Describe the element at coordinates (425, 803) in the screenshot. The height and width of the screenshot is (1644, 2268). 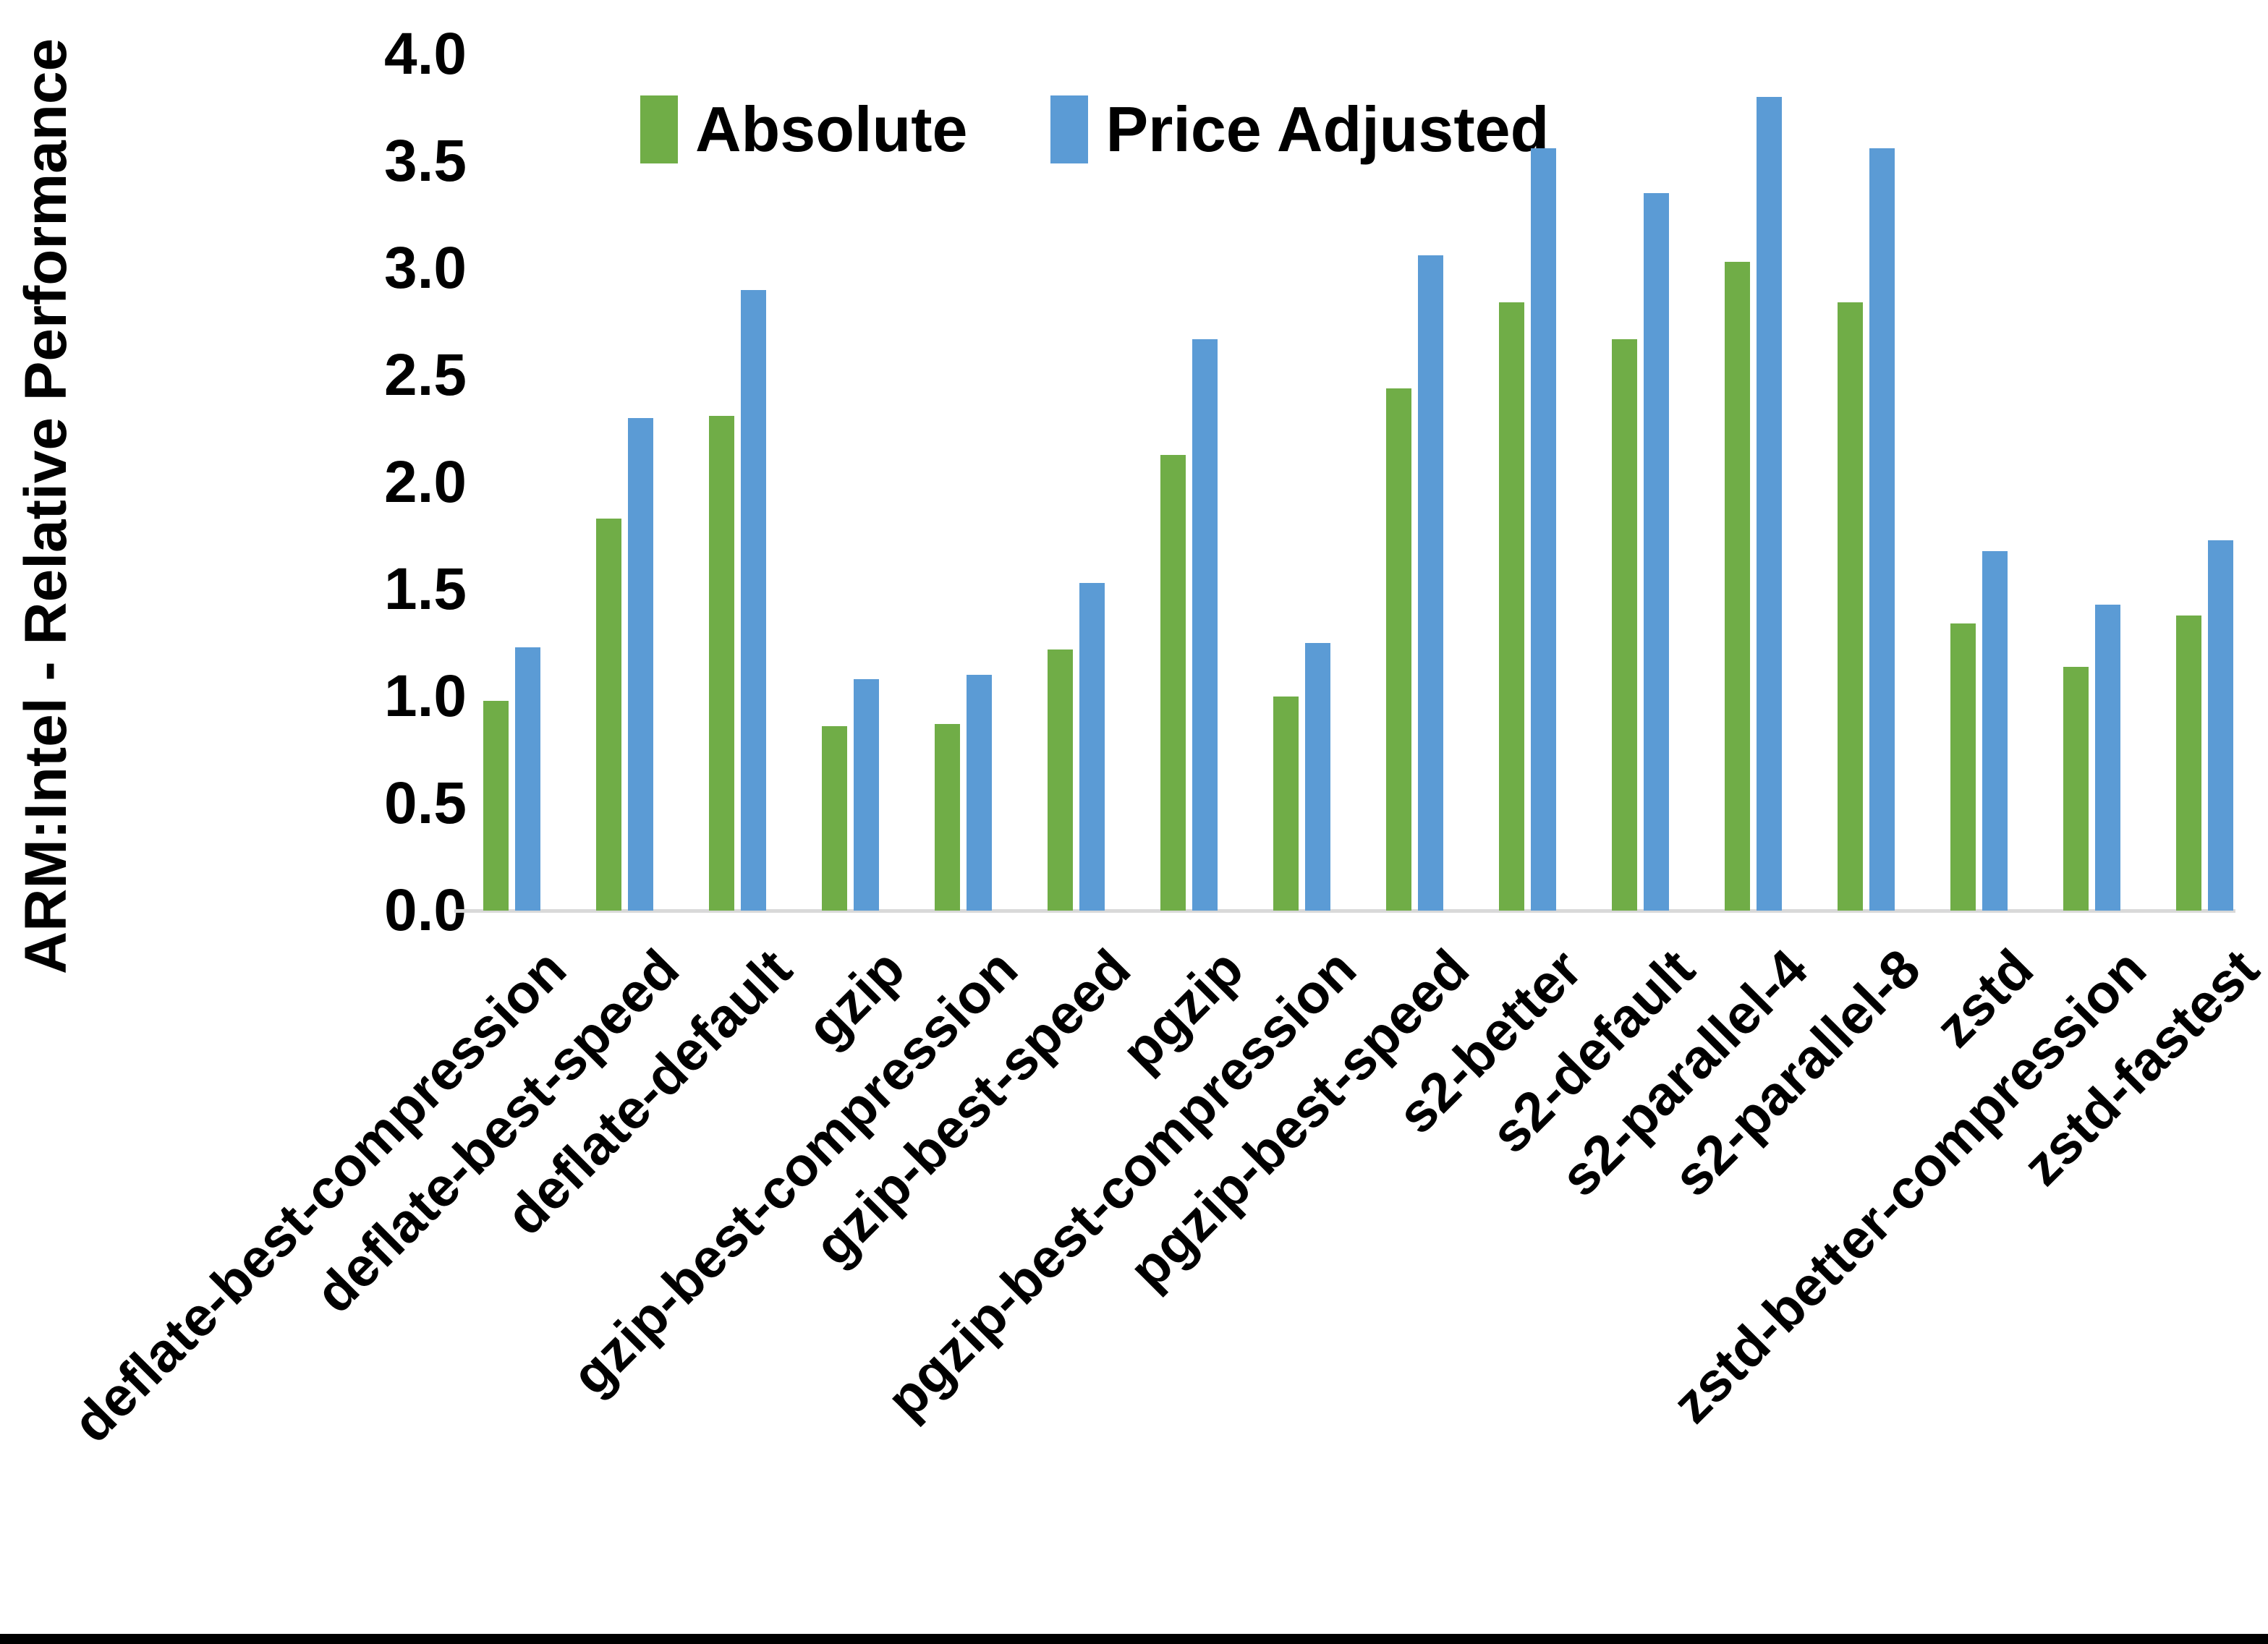
I see `y-tick-label: 0.5` at that location.